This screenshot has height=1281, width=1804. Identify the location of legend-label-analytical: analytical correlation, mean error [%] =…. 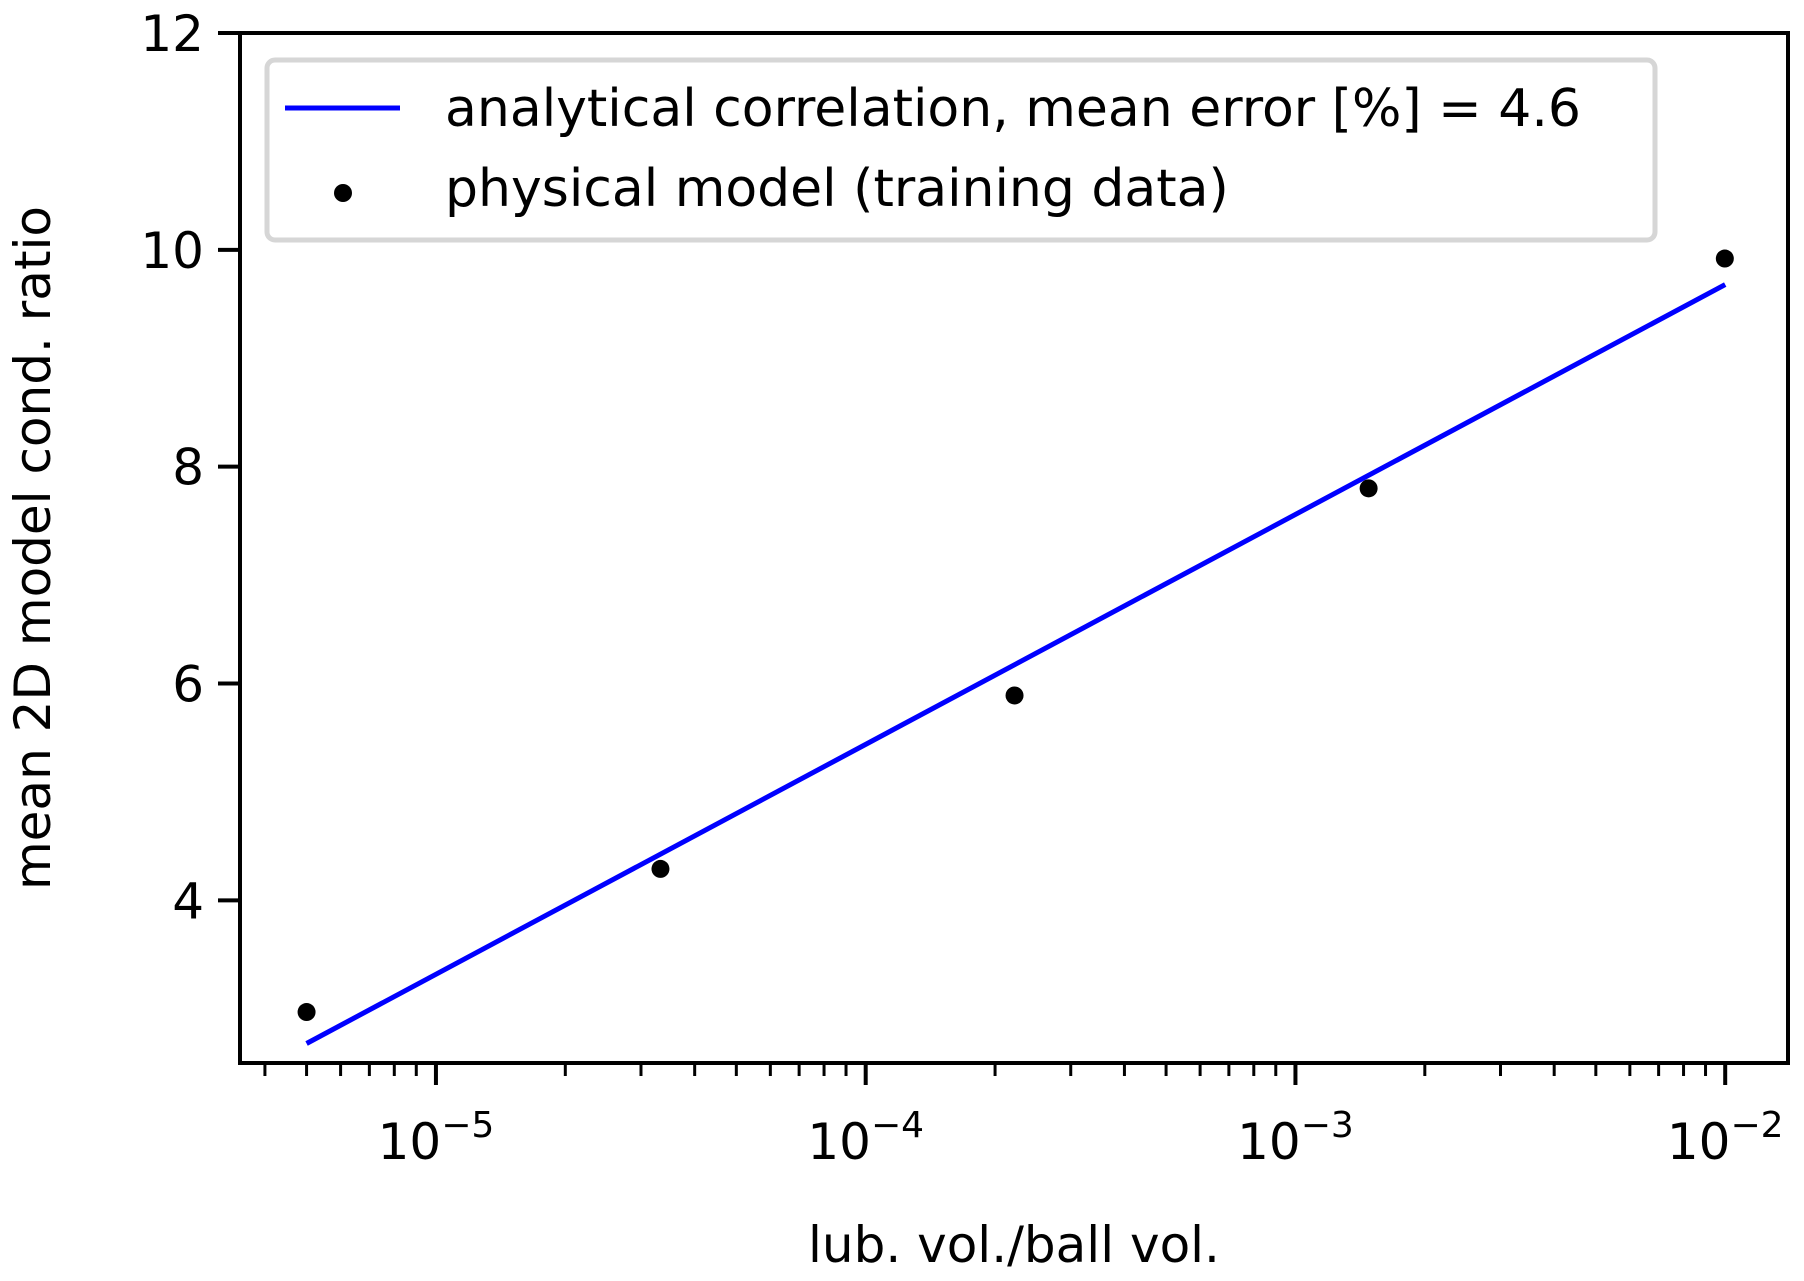
(1013, 109).